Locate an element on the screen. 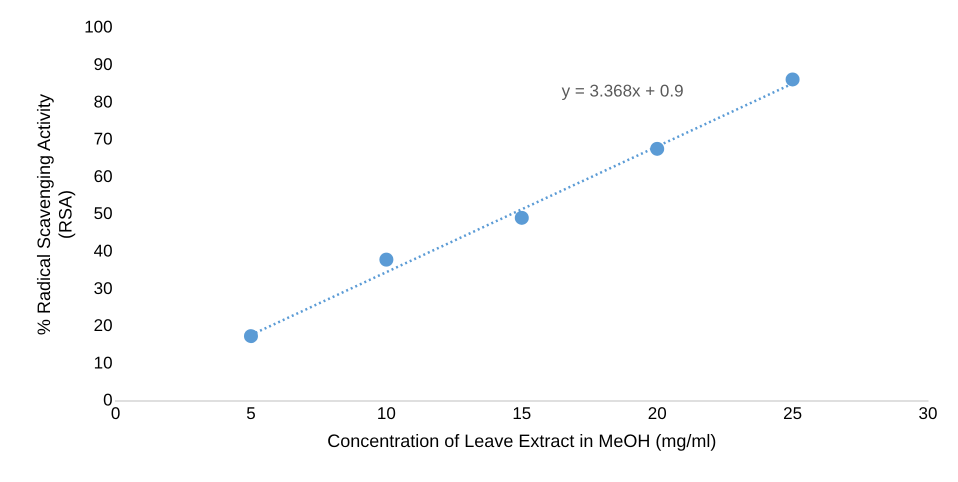 Image resolution: width=958 pixels, height=482 pixels. x-tick-label: 15 is located at coordinates (522, 413).